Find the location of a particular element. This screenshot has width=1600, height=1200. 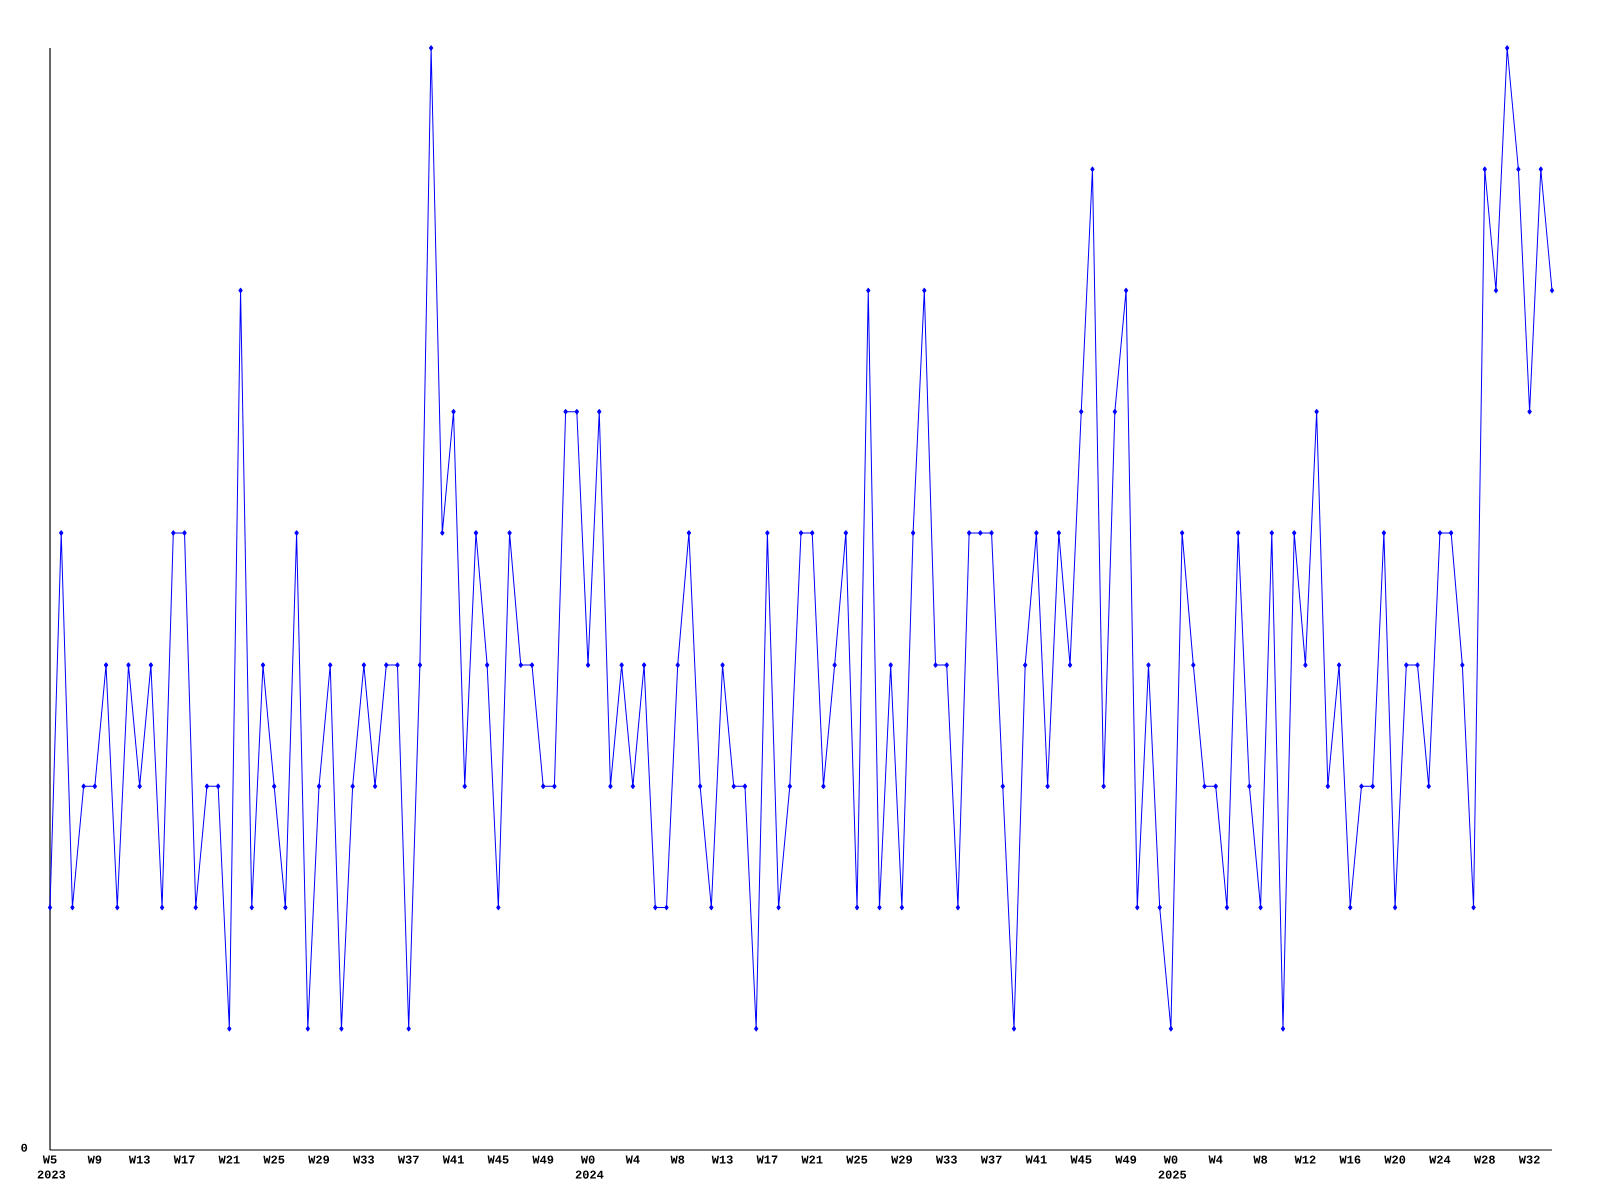

x-tick-label: W5 2023 is located at coordinates (51, 1167).